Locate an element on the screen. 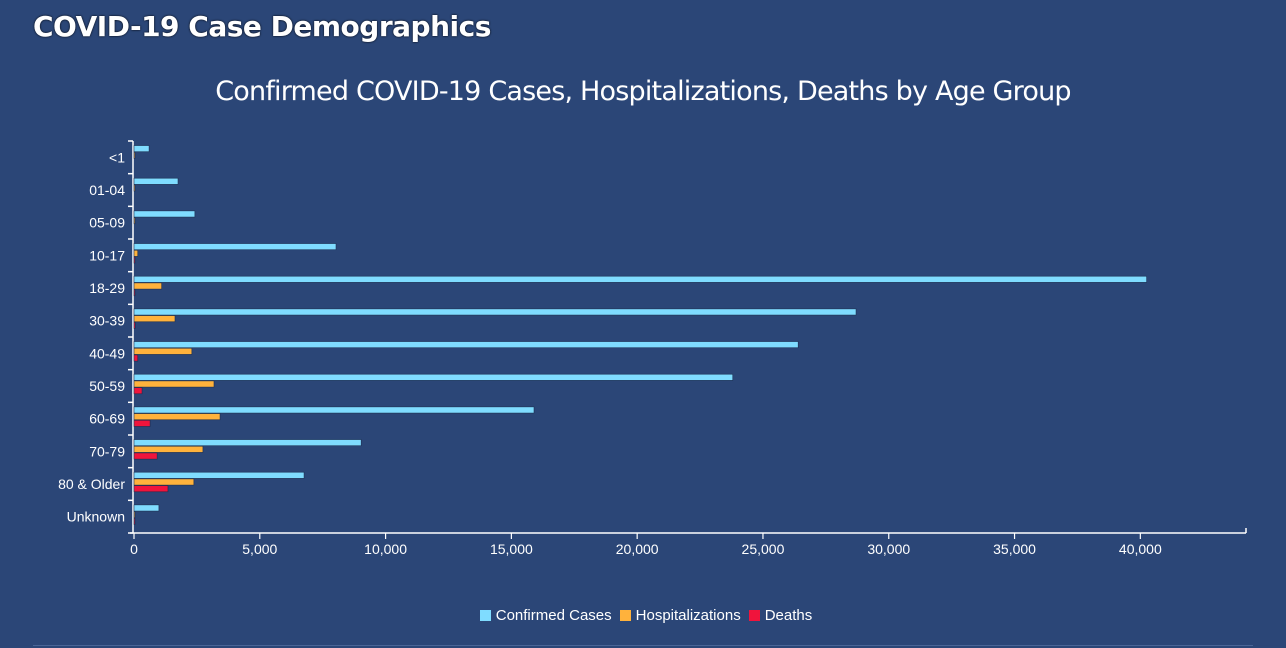 This screenshot has width=1286, height=648. legend: Confirmed Cases Hospitalizations Deaths is located at coordinates (643, 615).